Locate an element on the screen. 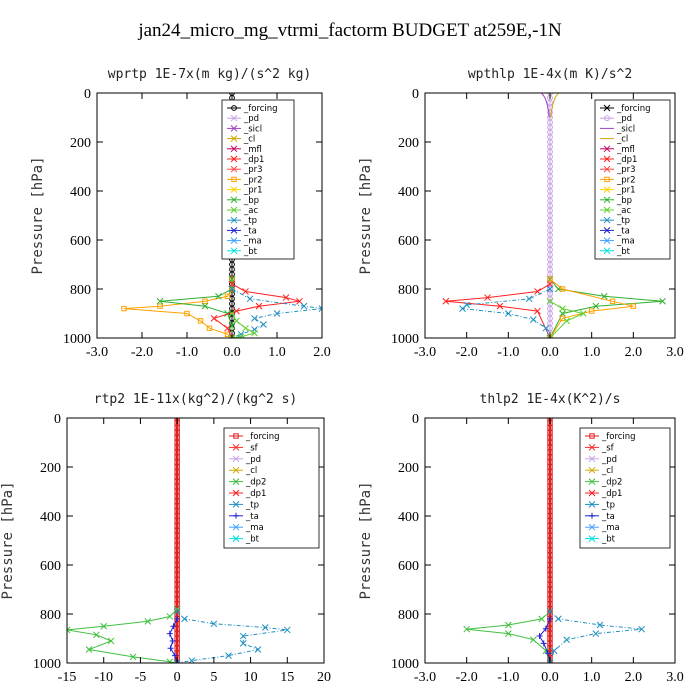 Image resolution: width=700 pixels, height=700 pixels. legend-entry: _ta is located at coordinates (250, 231).